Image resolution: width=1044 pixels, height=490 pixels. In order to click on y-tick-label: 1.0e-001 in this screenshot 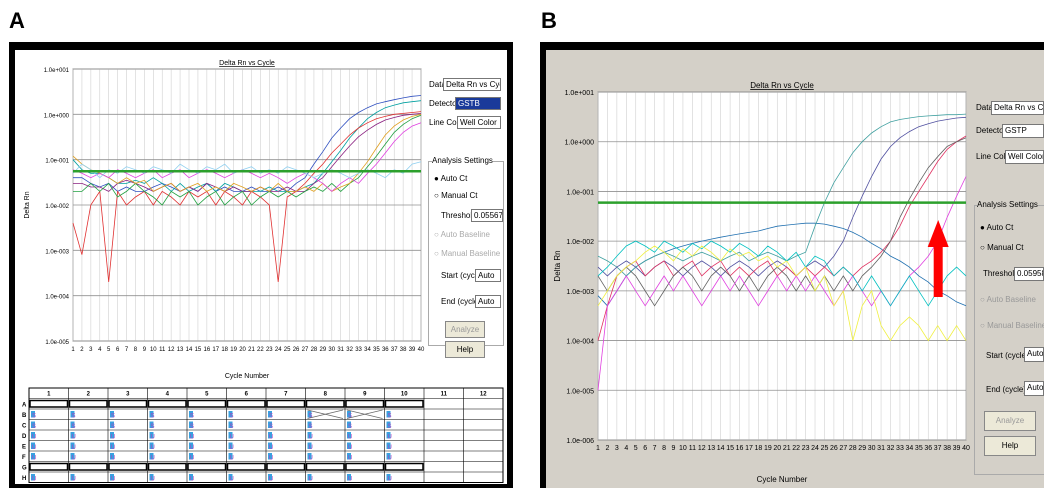, I will do `click(580, 192)`.